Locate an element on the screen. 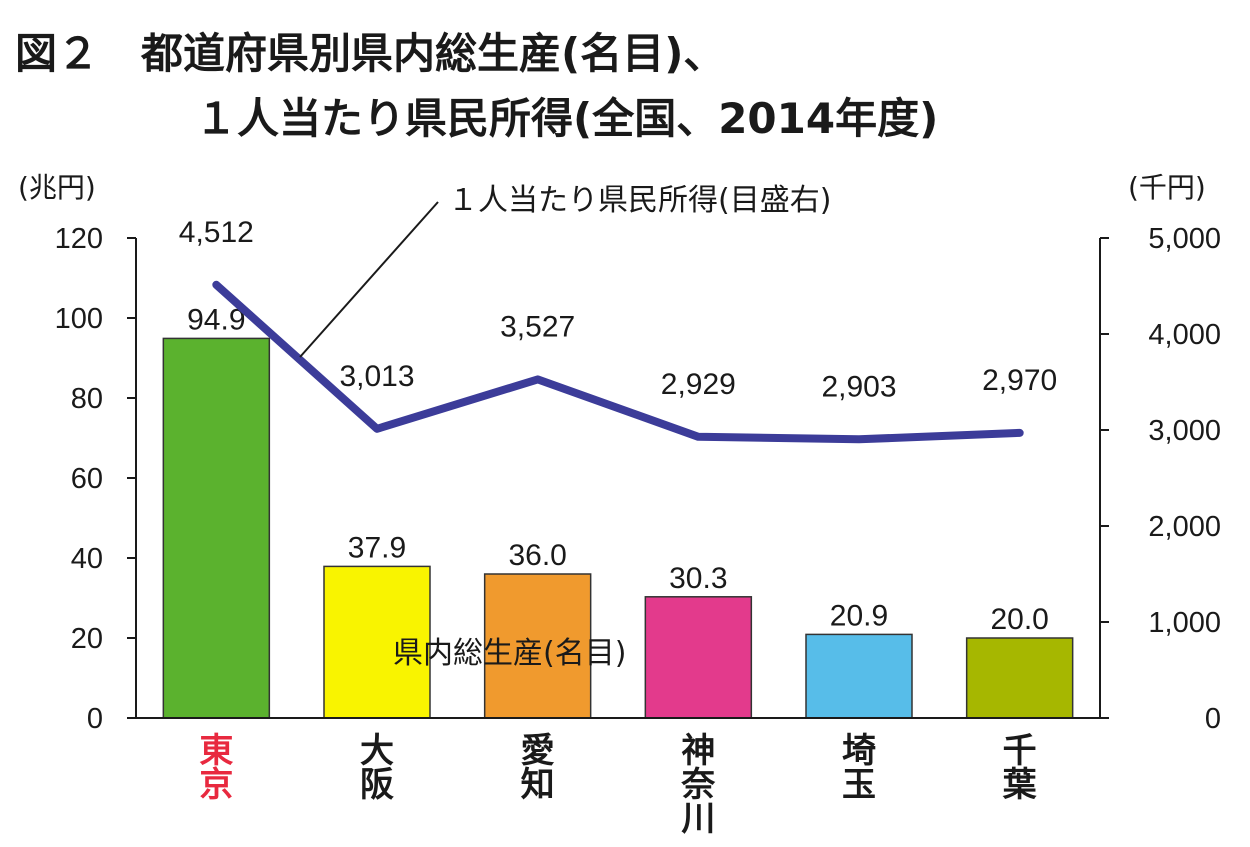  category-label: 愛知 is located at coordinates (538, 768).